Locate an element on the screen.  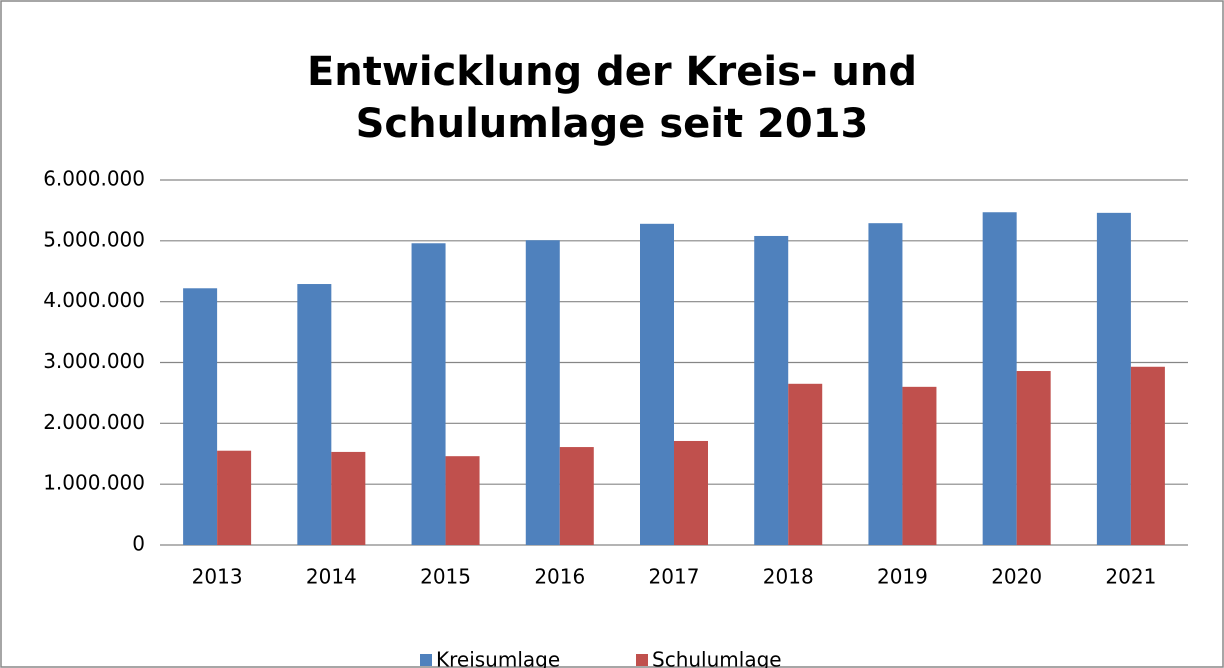
x-tick-label: 2014 is located at coordinates (331, 577).